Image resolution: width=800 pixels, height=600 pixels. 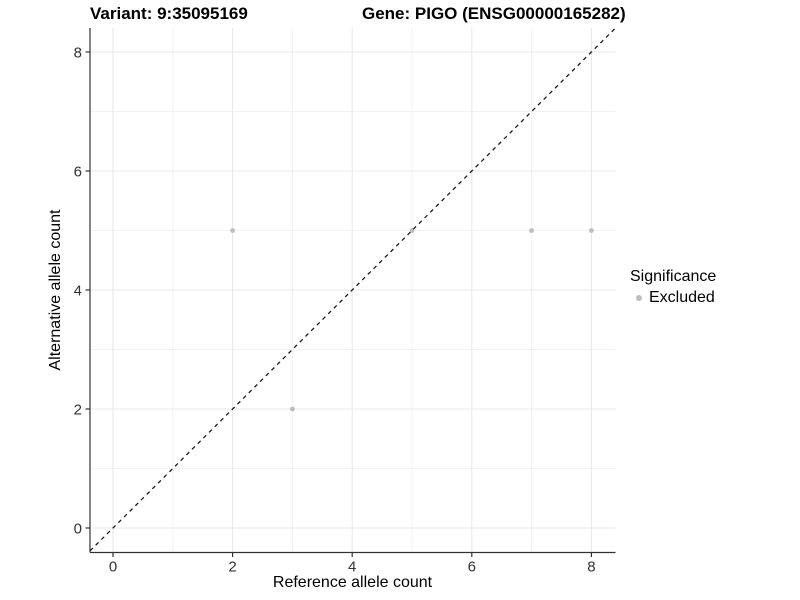 I want to click on plot-title-gene: Gene: PIGO (ENSG00000165282), so click(x=494, y=13).